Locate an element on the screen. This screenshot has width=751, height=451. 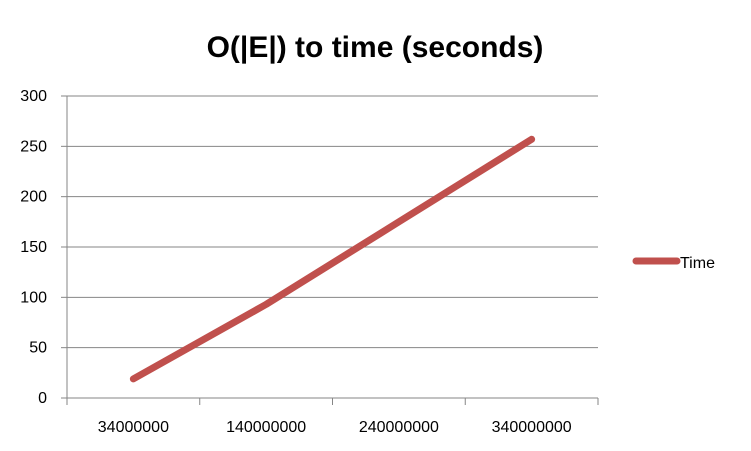
legend: Time is located at coordinates (673, 263).